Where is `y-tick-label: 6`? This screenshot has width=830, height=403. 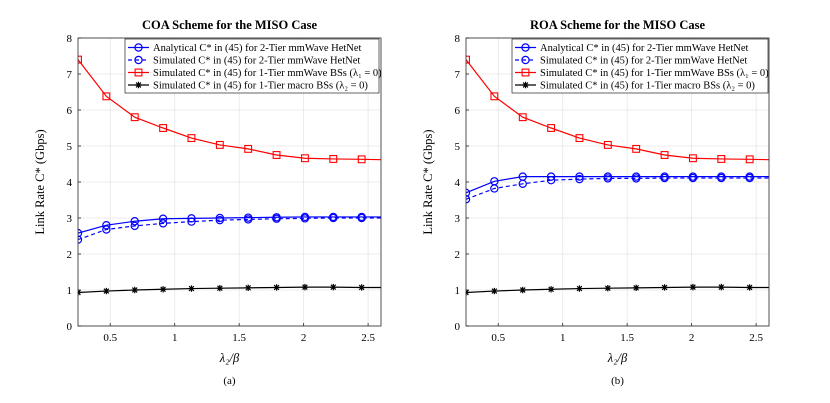 y-tick-label: 6 is located at coordinates (458, 111).